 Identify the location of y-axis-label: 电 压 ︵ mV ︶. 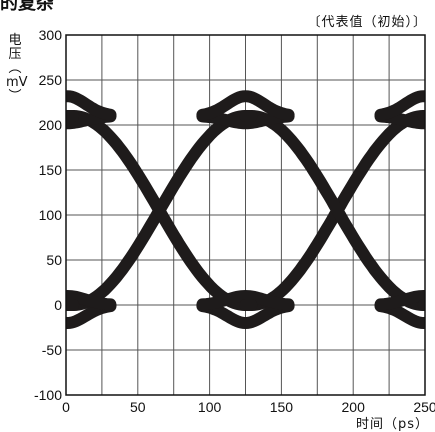
(17, 68).